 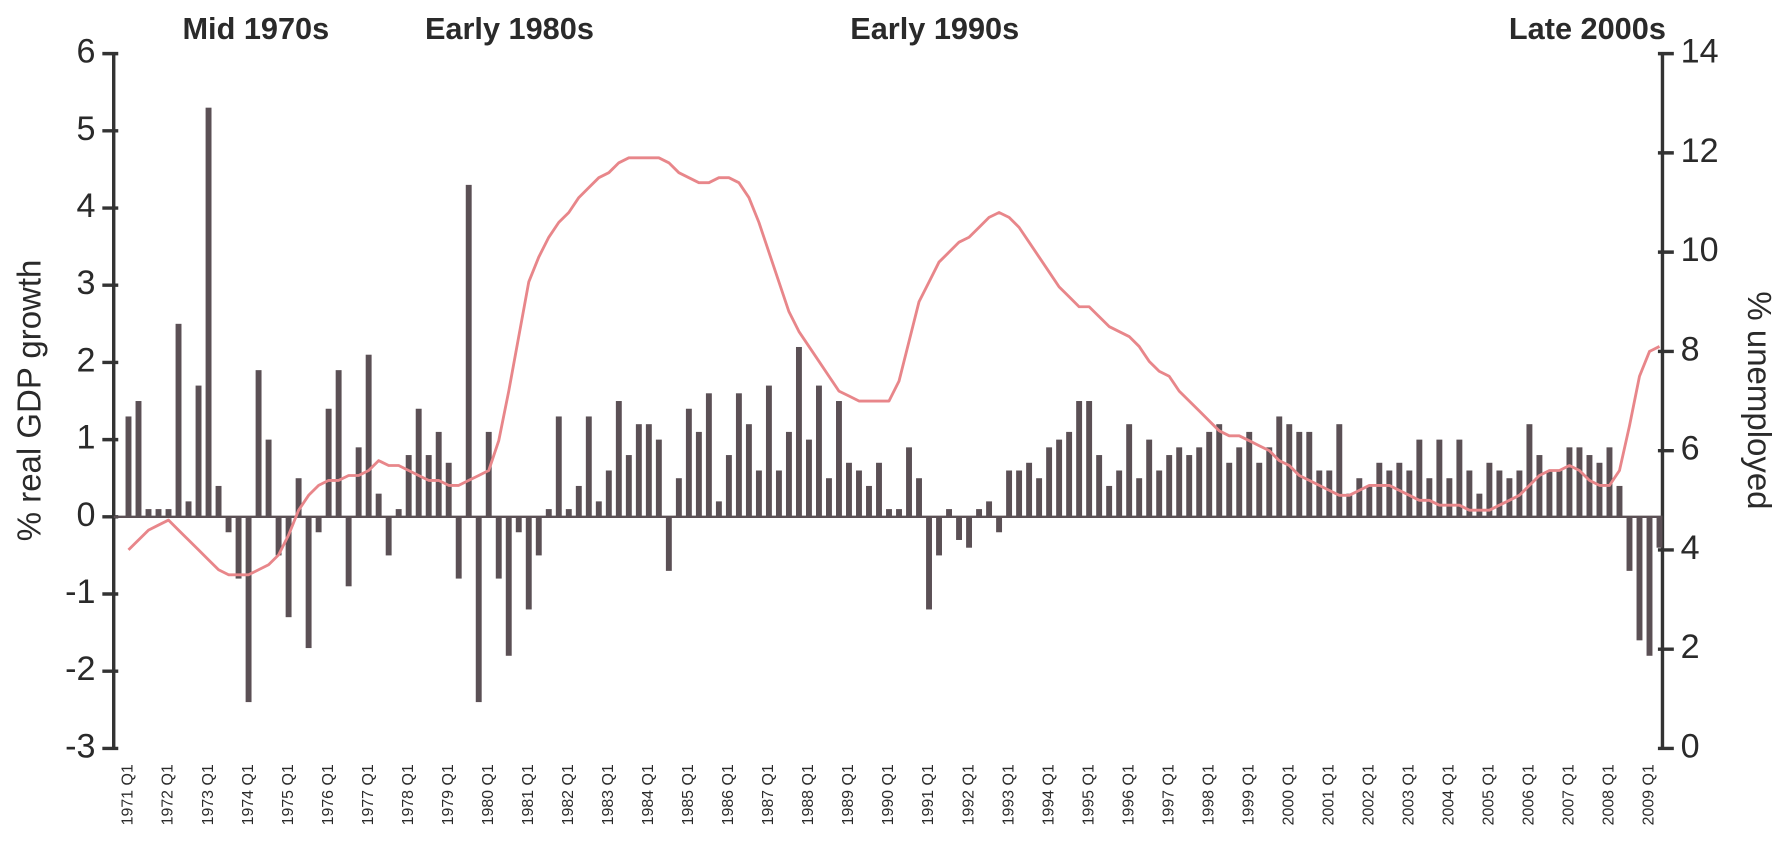 I want to click on y2-tick-label: 4, so click(x=1690, y=548).